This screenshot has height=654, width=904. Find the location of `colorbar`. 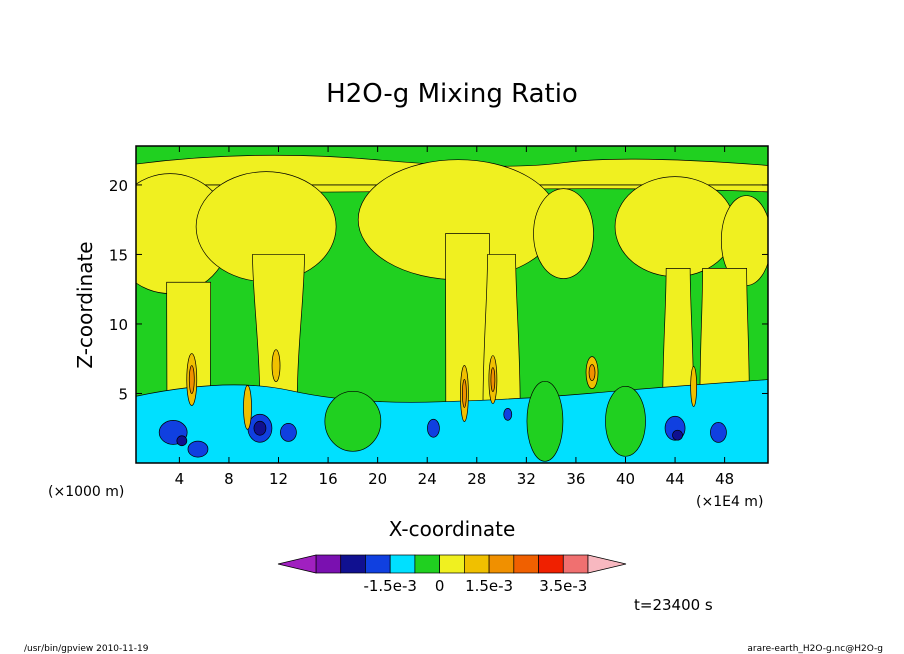

colorbar is located at coordinates (452, 564).